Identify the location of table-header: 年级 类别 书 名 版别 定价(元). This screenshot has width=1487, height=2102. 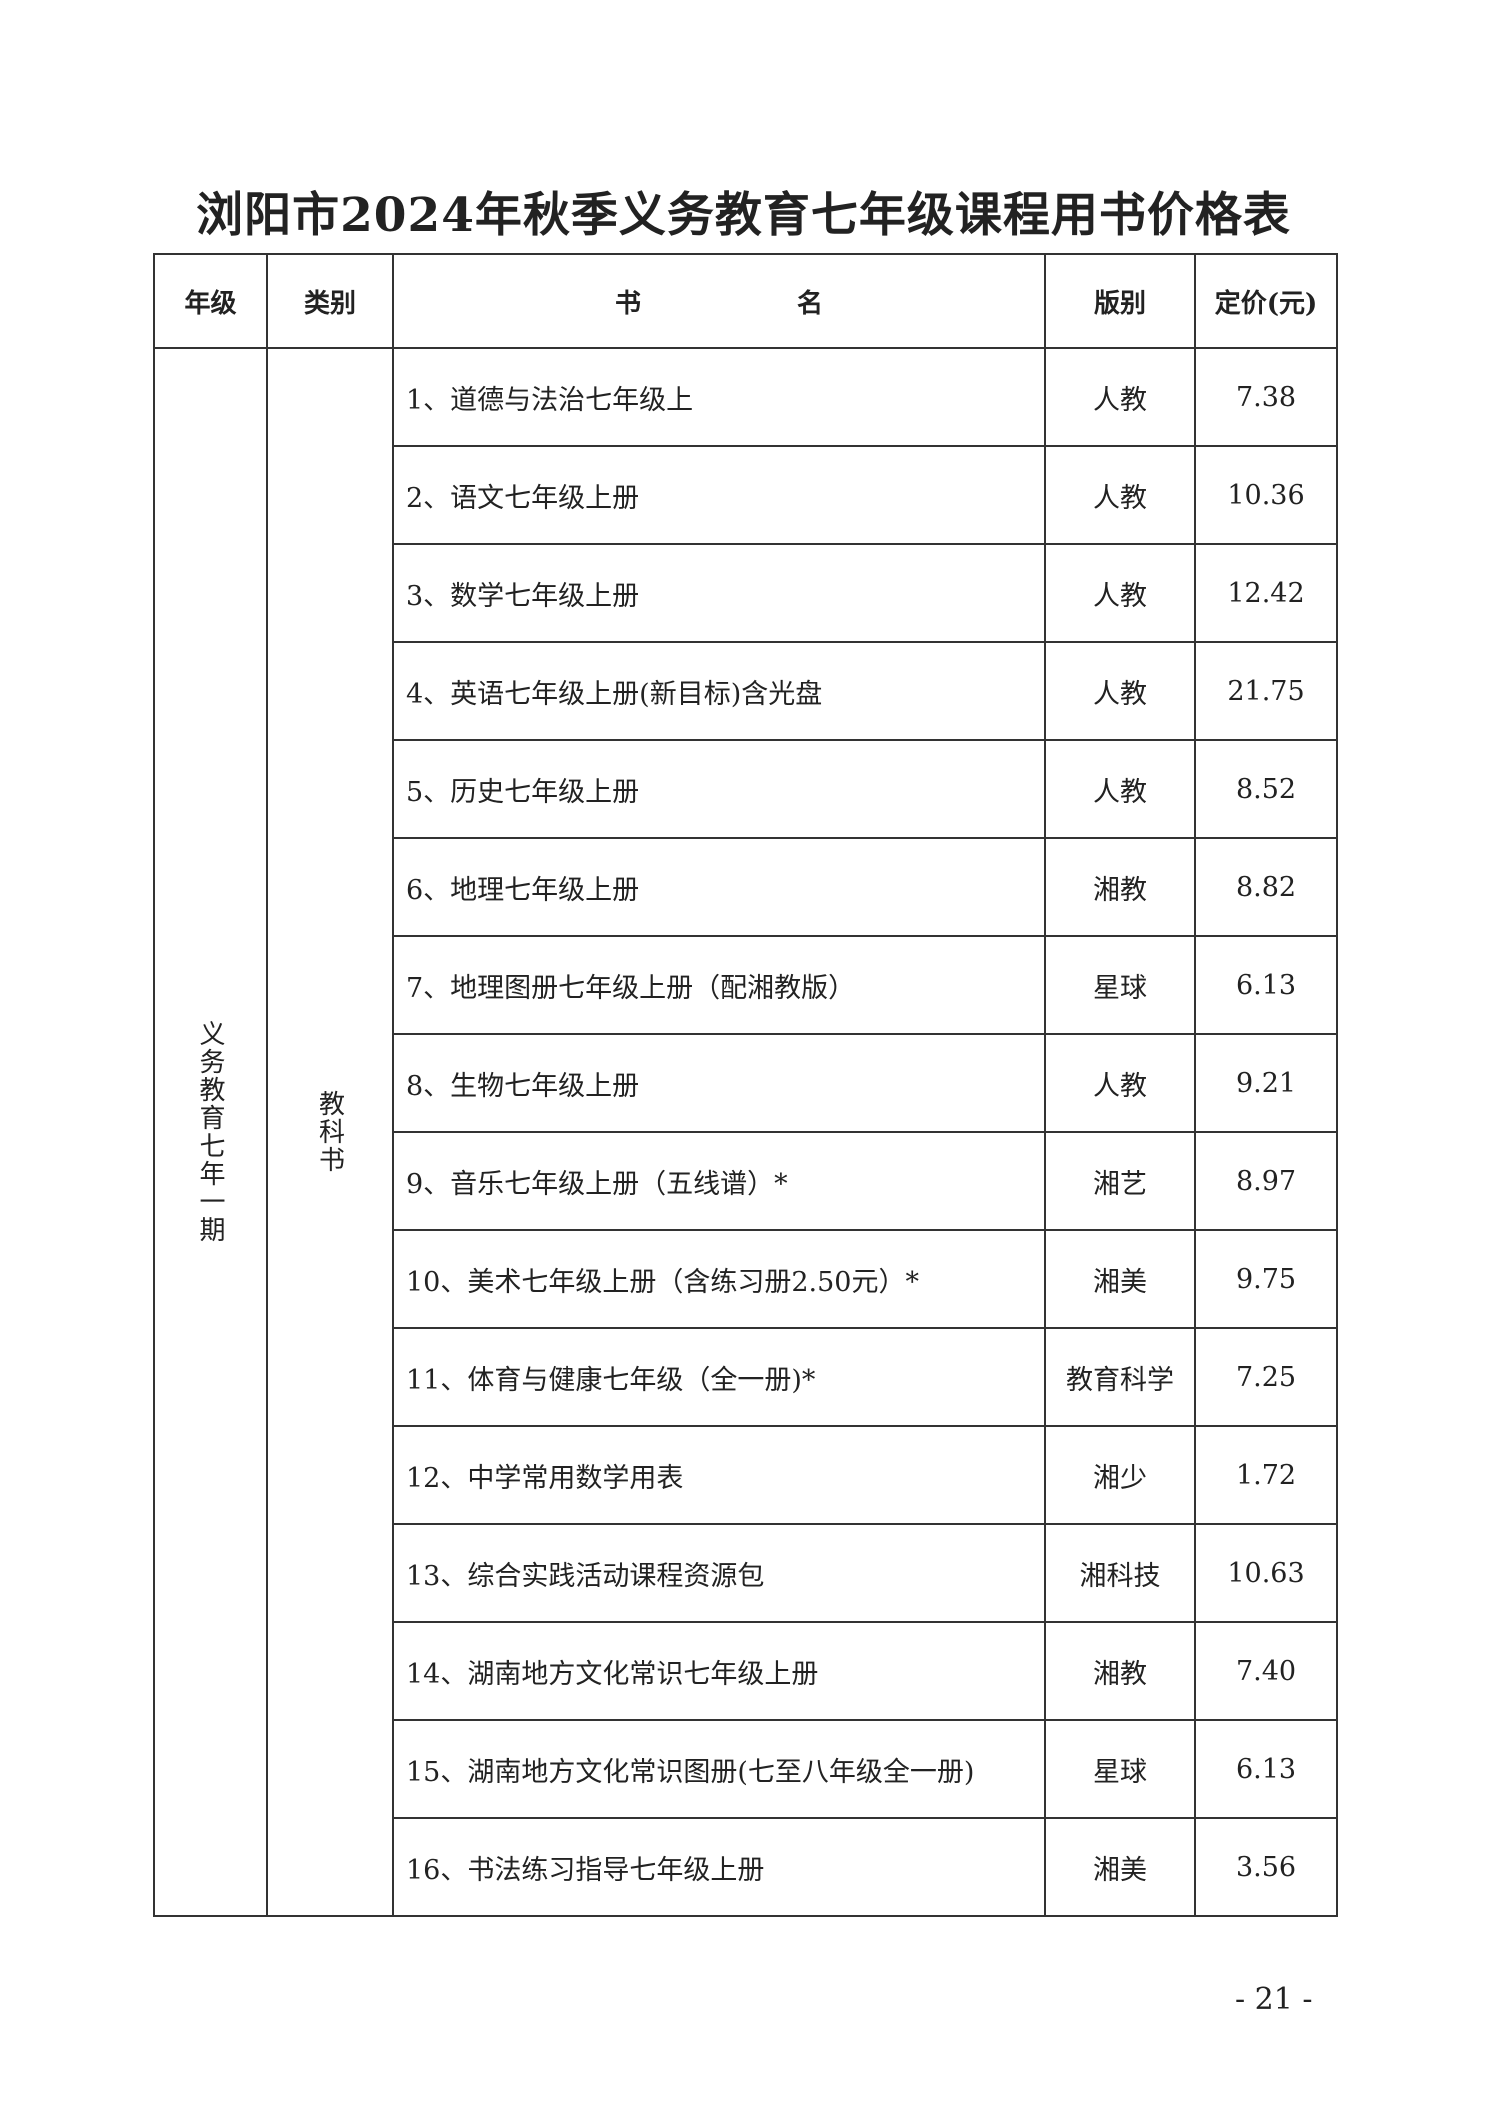
(745, 301).